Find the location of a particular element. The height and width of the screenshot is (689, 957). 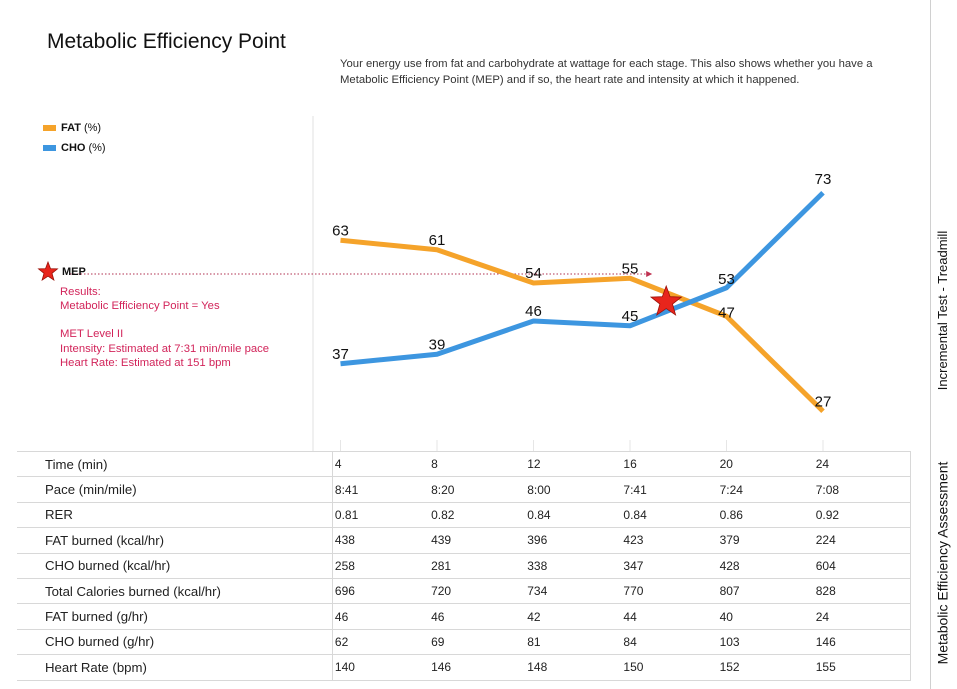

data-label-cho-1: 39 is located at coordinates (437, 344).